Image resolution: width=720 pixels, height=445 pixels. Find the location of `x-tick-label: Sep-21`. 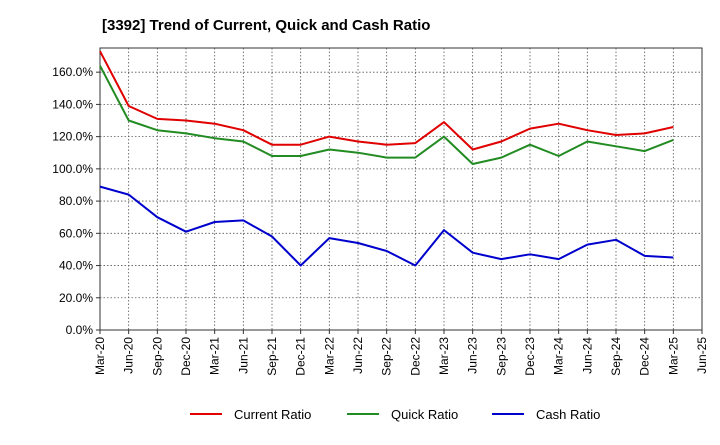

x-tick-label: Sep-21 is located at coordinates (272, 356).